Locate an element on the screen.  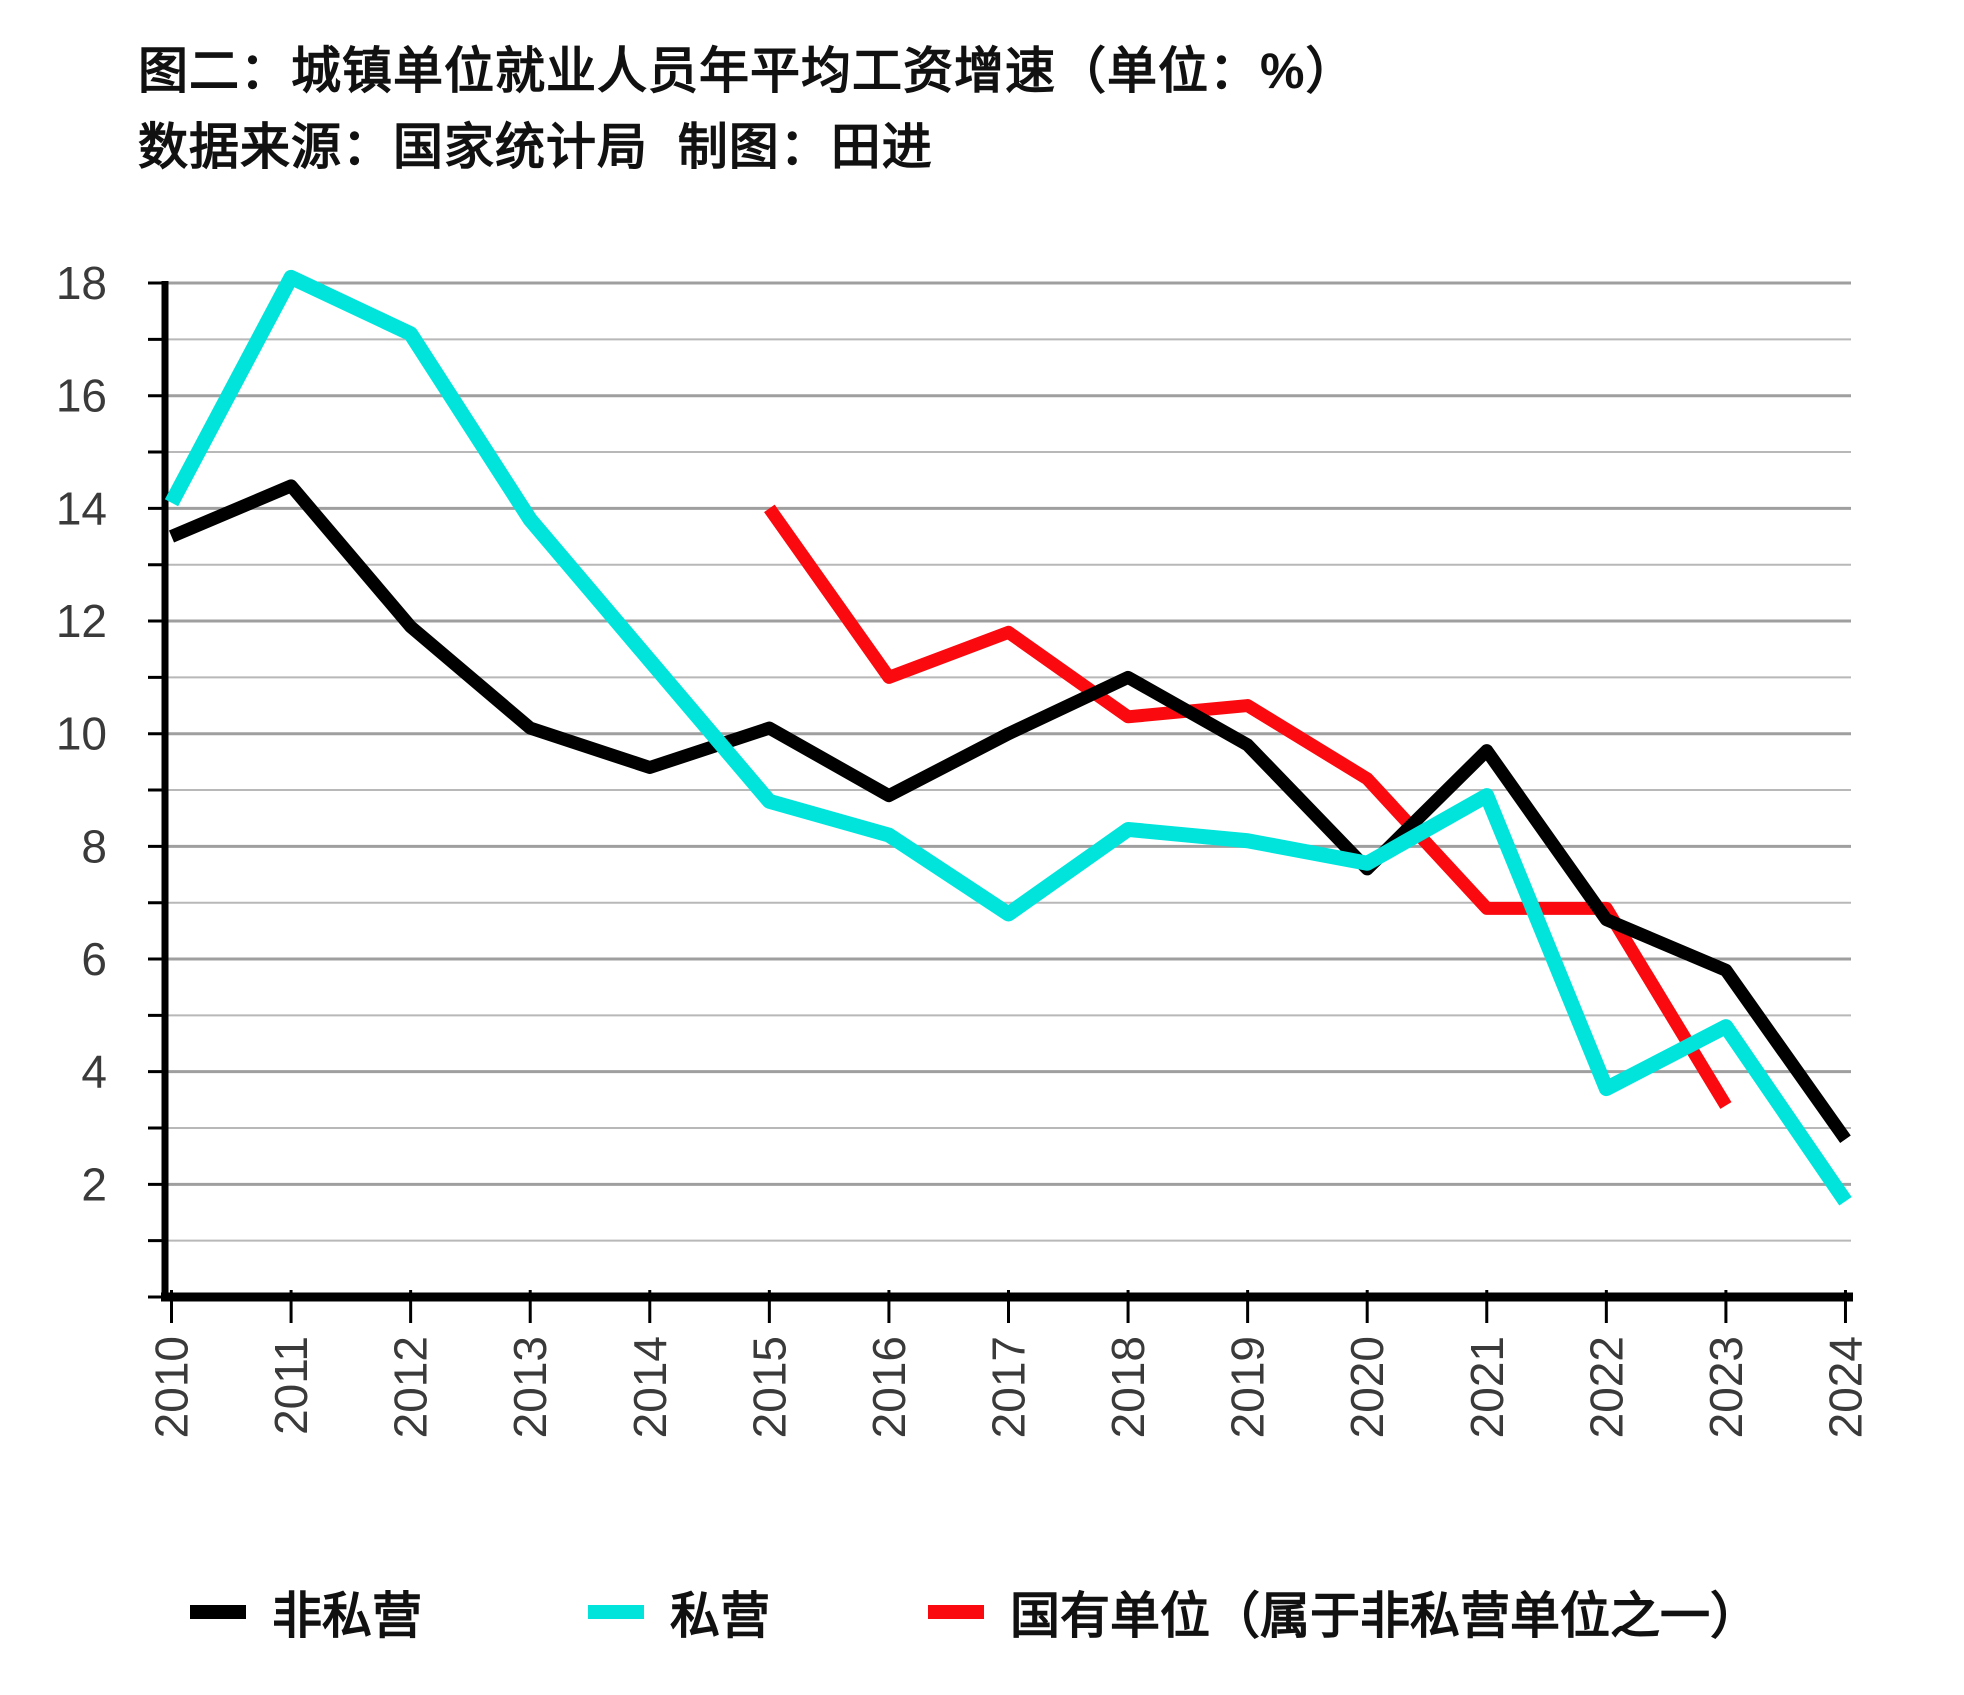
legend-item-private: 私营 is located at coordinates (679, 1612).